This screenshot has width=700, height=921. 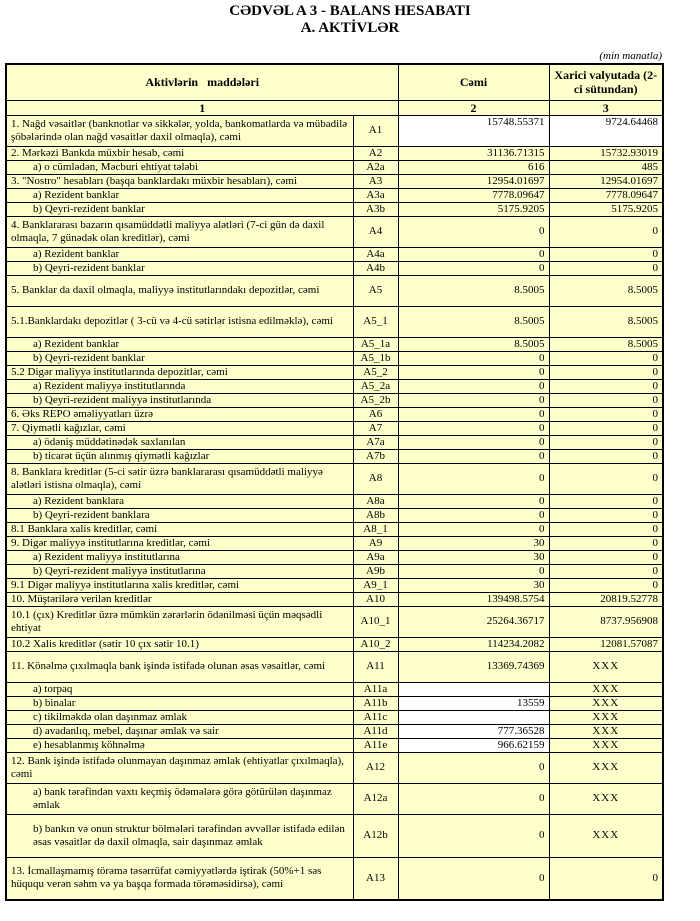 What do you see at coordinates (334, 442) in the screenshot?
I see `table-row: a) ödəniş müddətinədək saxlanılan A7a 0 0` at bounding box center [334, 442].